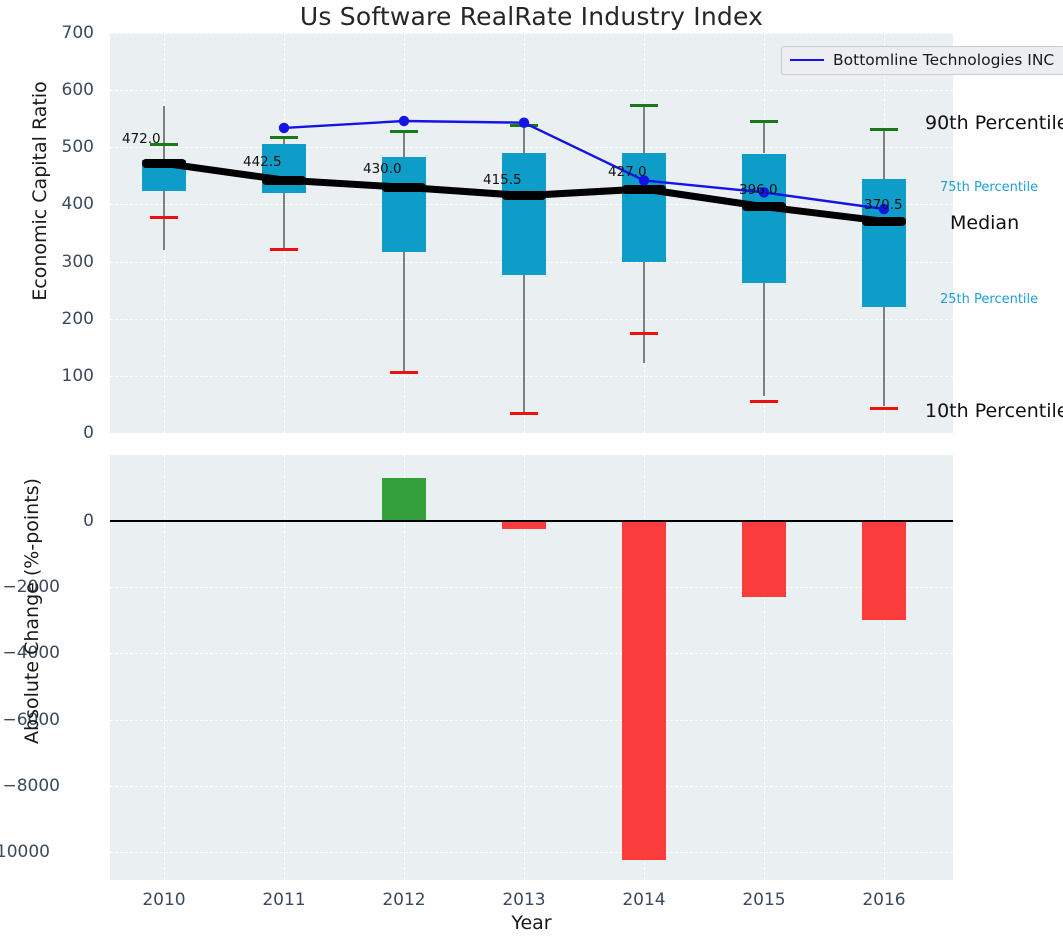 This screenshot has height=942, width=1063. Describe the element at coordinates (524, 525) in the screenshot. I see `change-bar-2013` at that location.